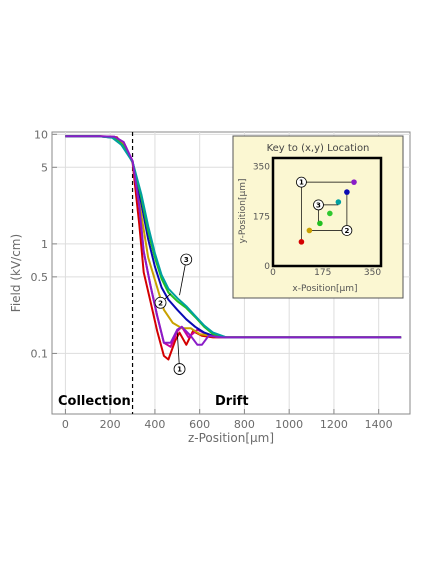  What do you see at coordinates (41, 134) in the screenshot?
I see `y-tick-label: 10` at bounding box center [41, 134].